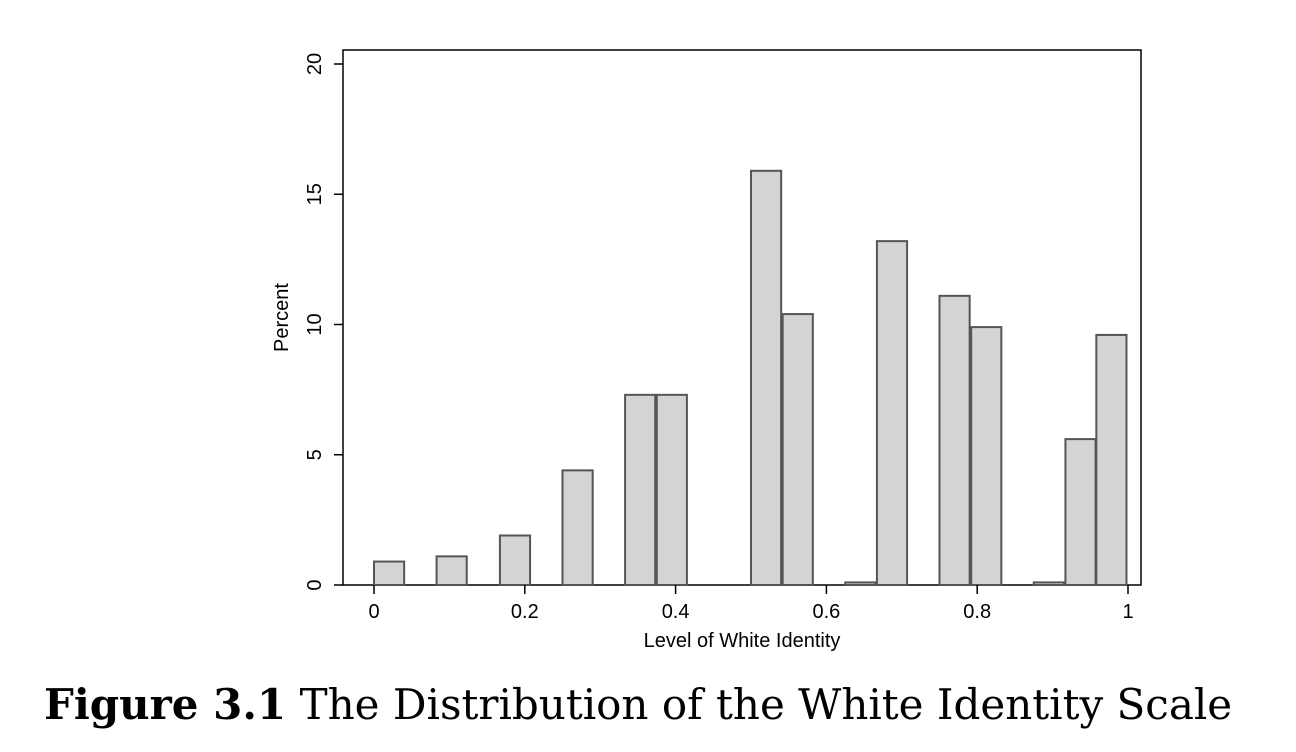 This screenshot has width=1296, height=752. What do you see at coordinates (1127, 612) in the screenshot?
I see `x-tick-label: 1` at bounding box center [1127, 612].